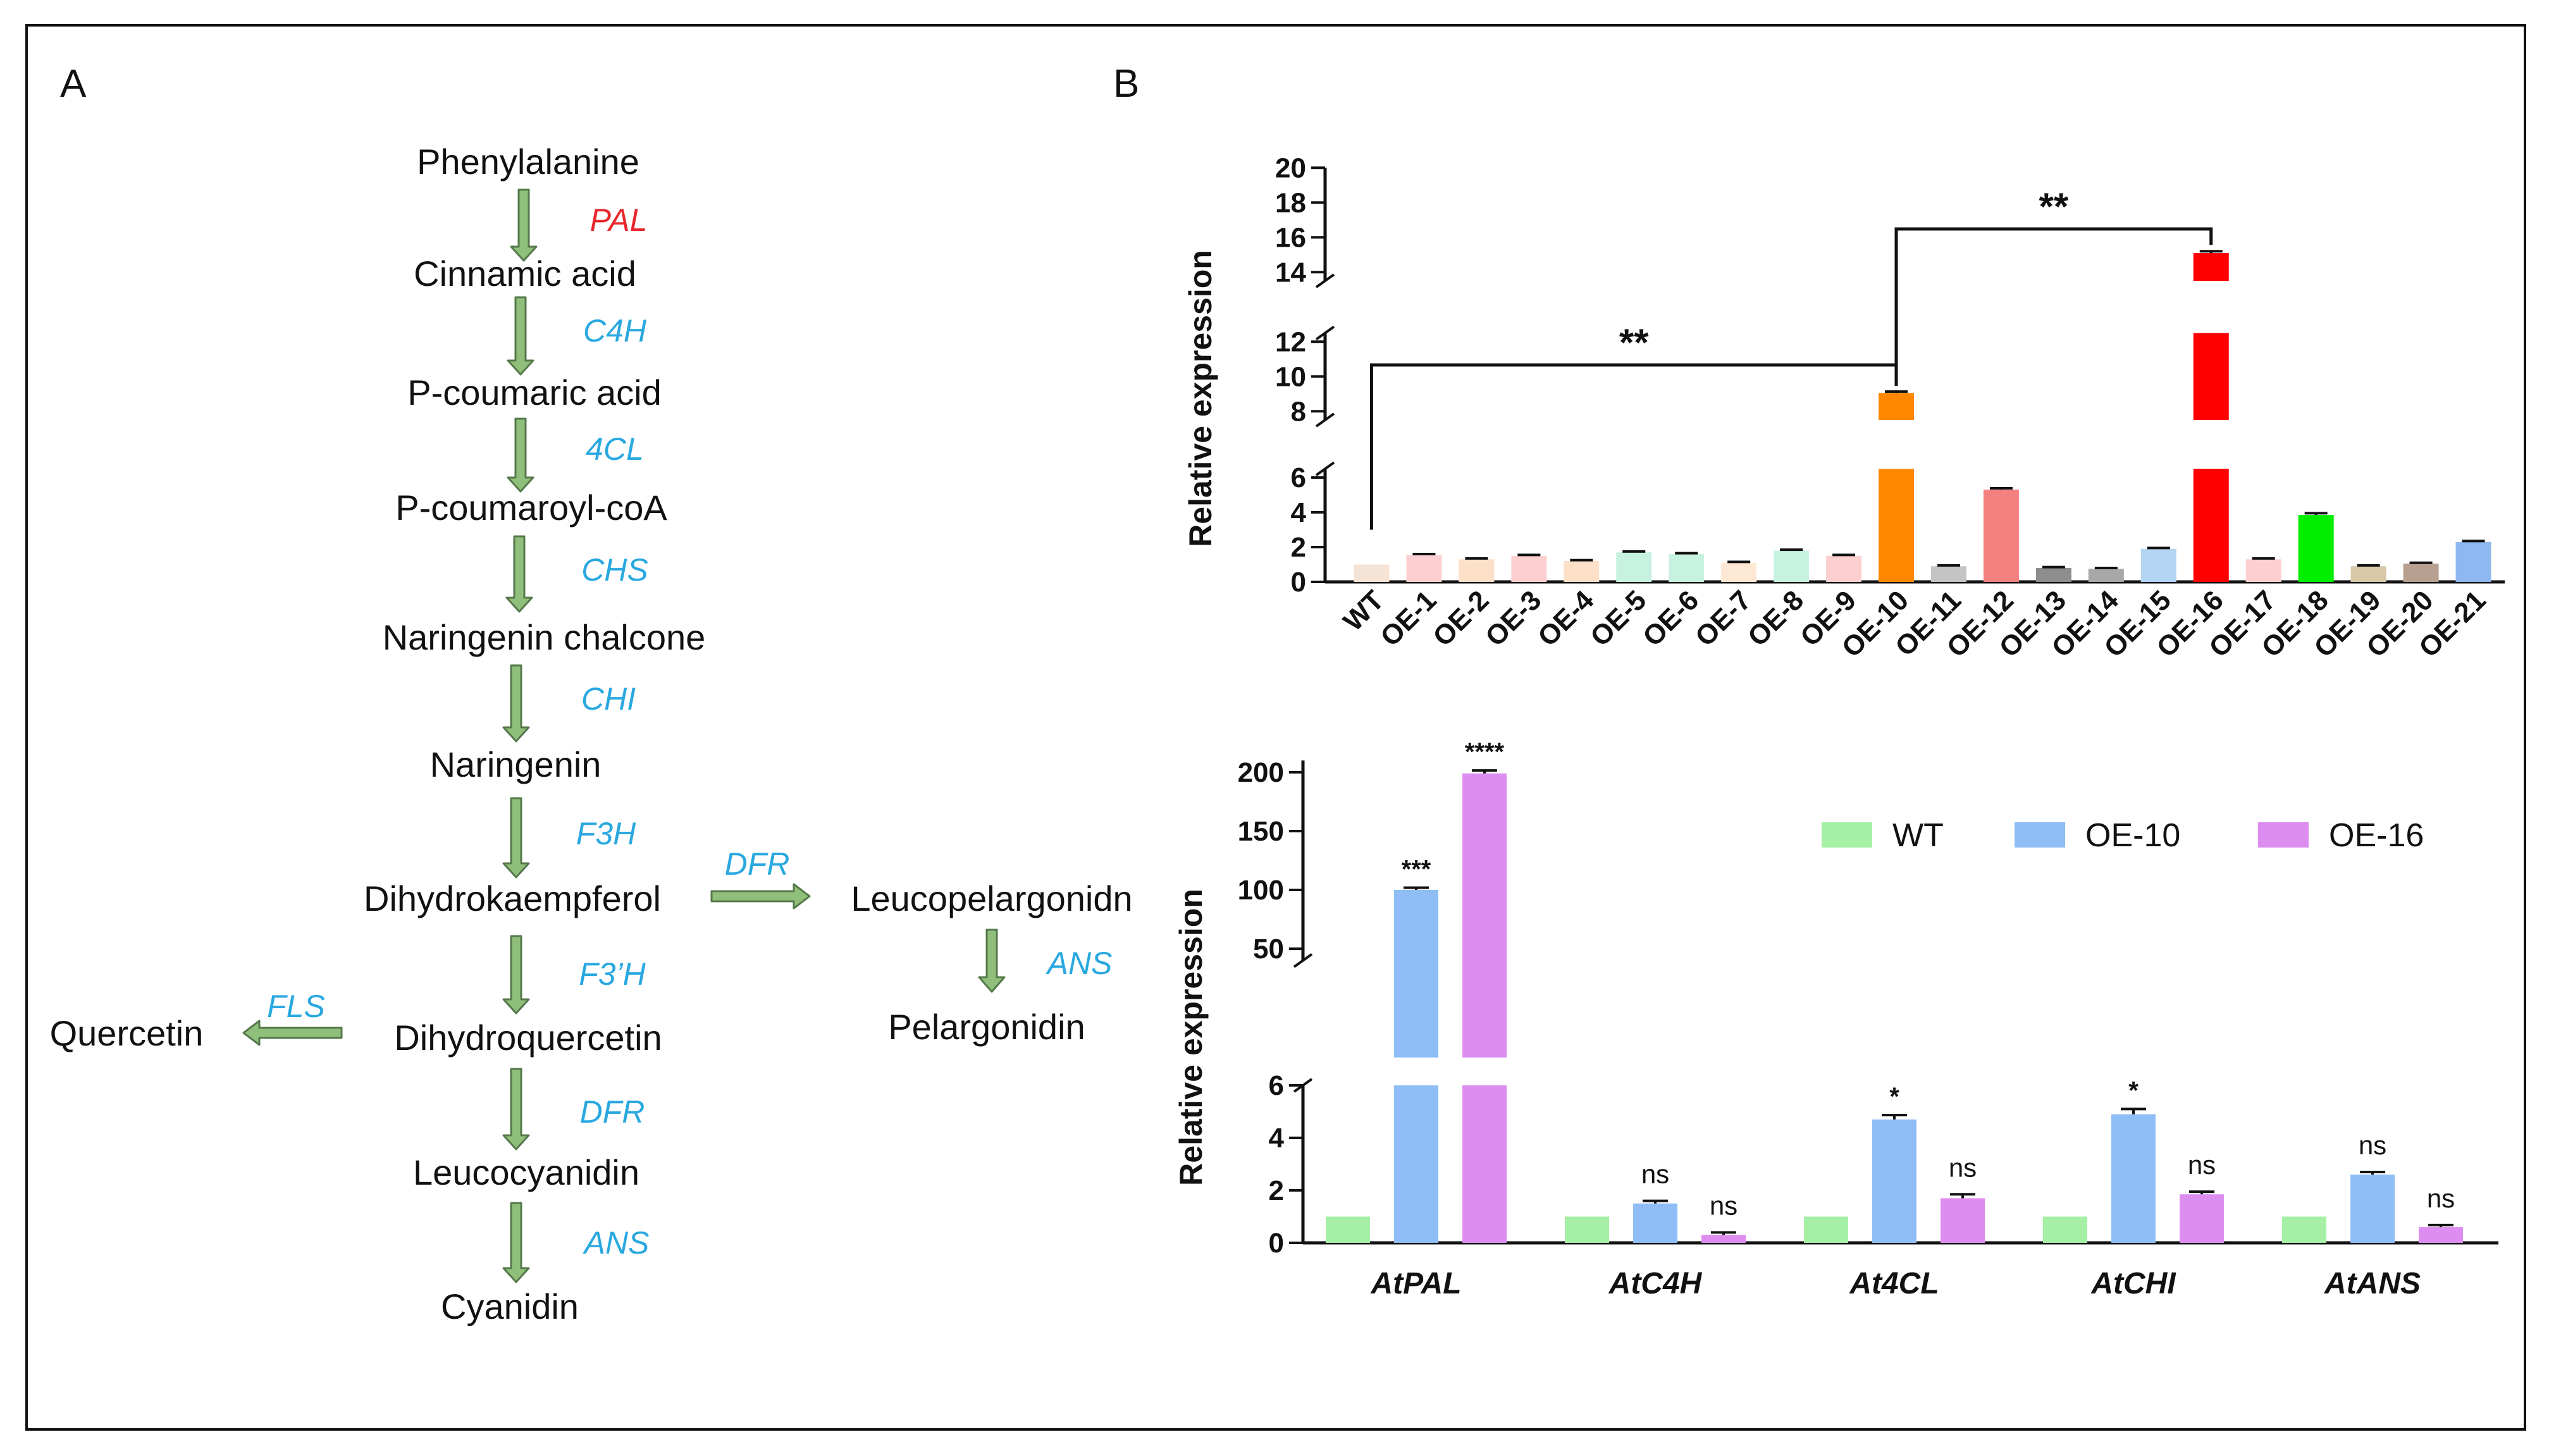 Image resolution: width=2549 pixels, height=1456 pixels. I want to click on enzyme-ans-cyanidin: ANS, so click(616, 1243).